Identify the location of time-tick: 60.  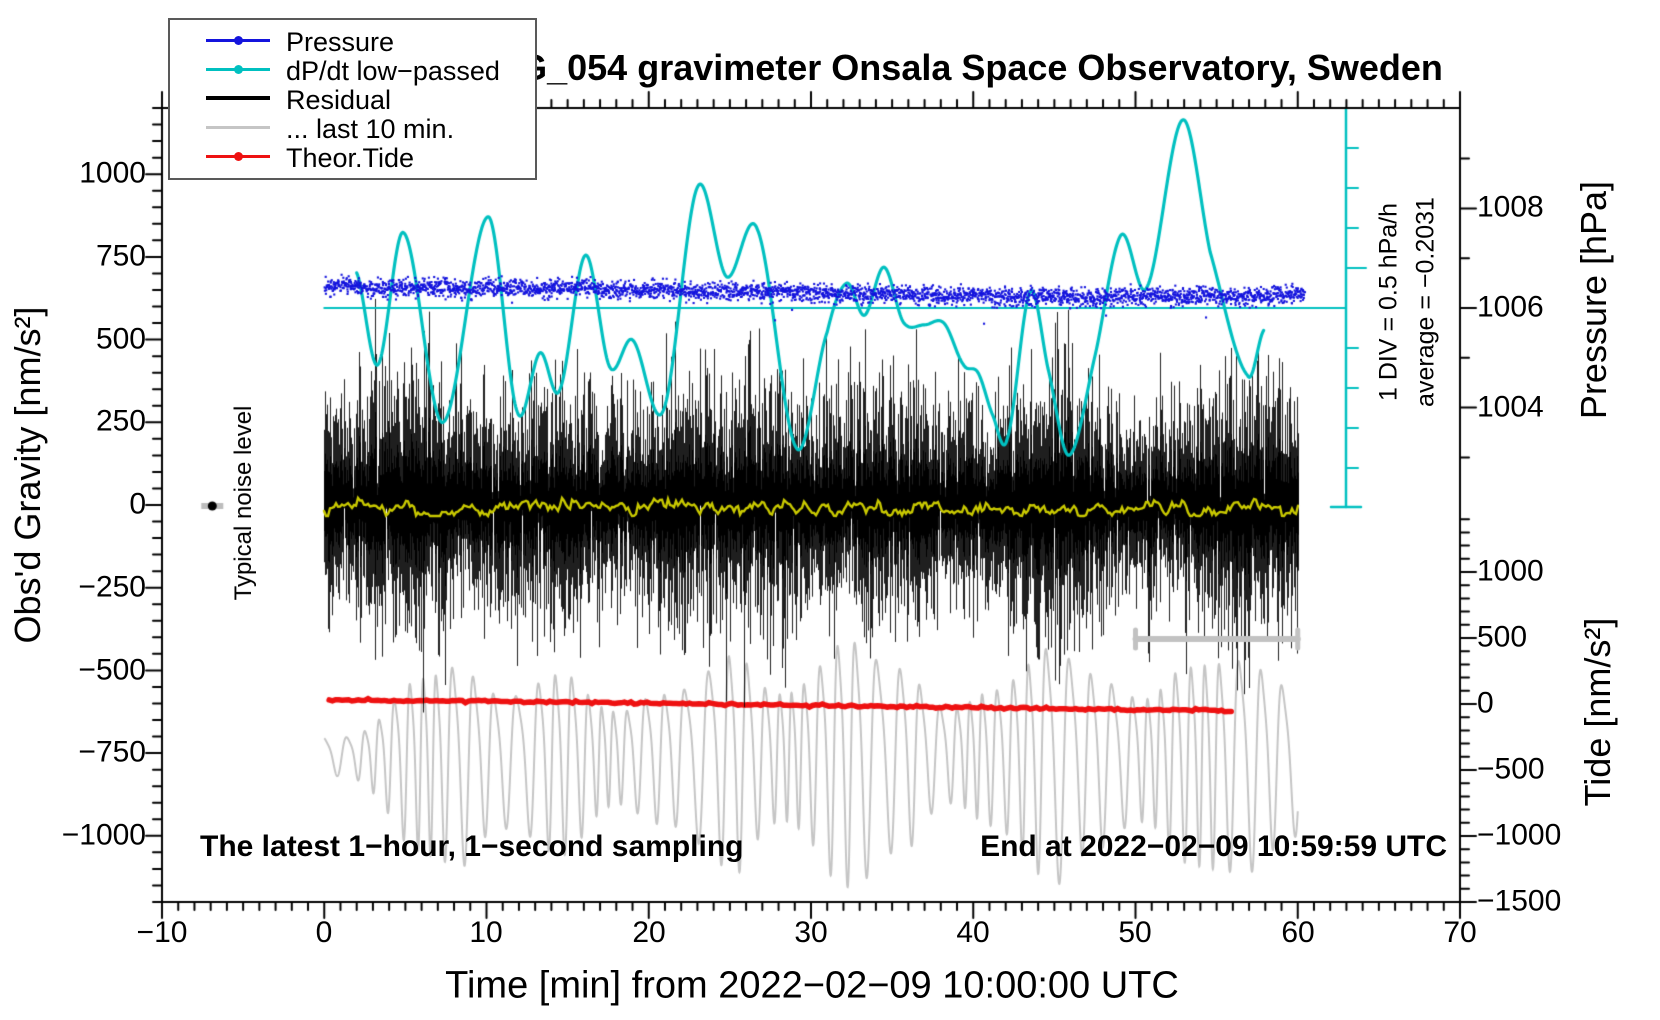
(1298, 932).